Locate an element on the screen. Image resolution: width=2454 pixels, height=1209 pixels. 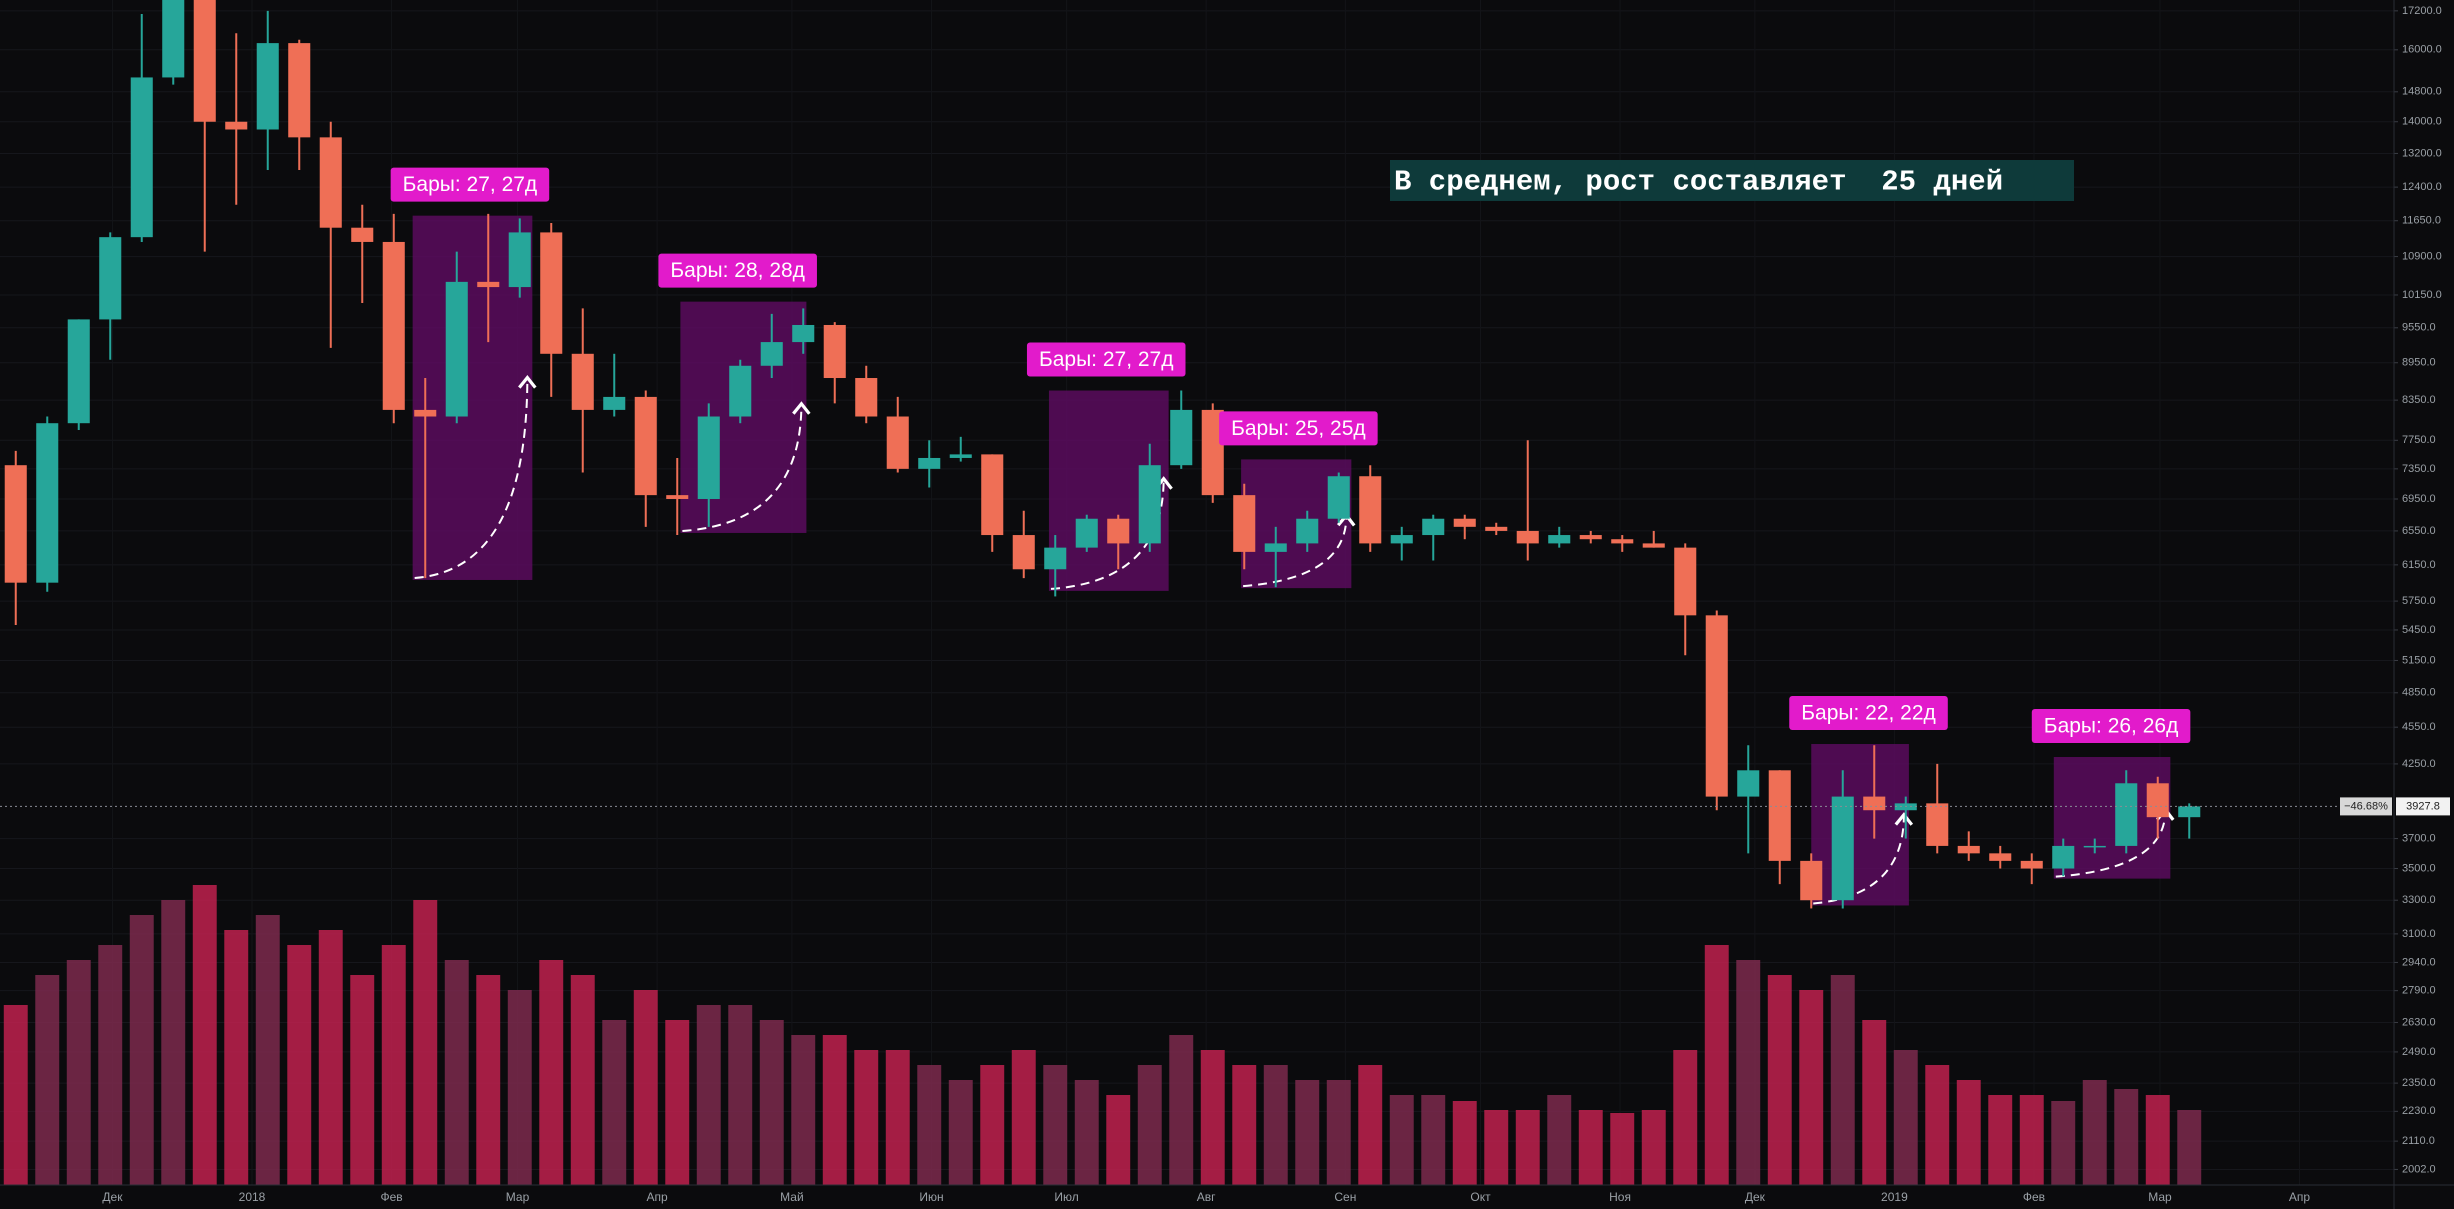
growth-arrow is located at coordinates (1863, 858).